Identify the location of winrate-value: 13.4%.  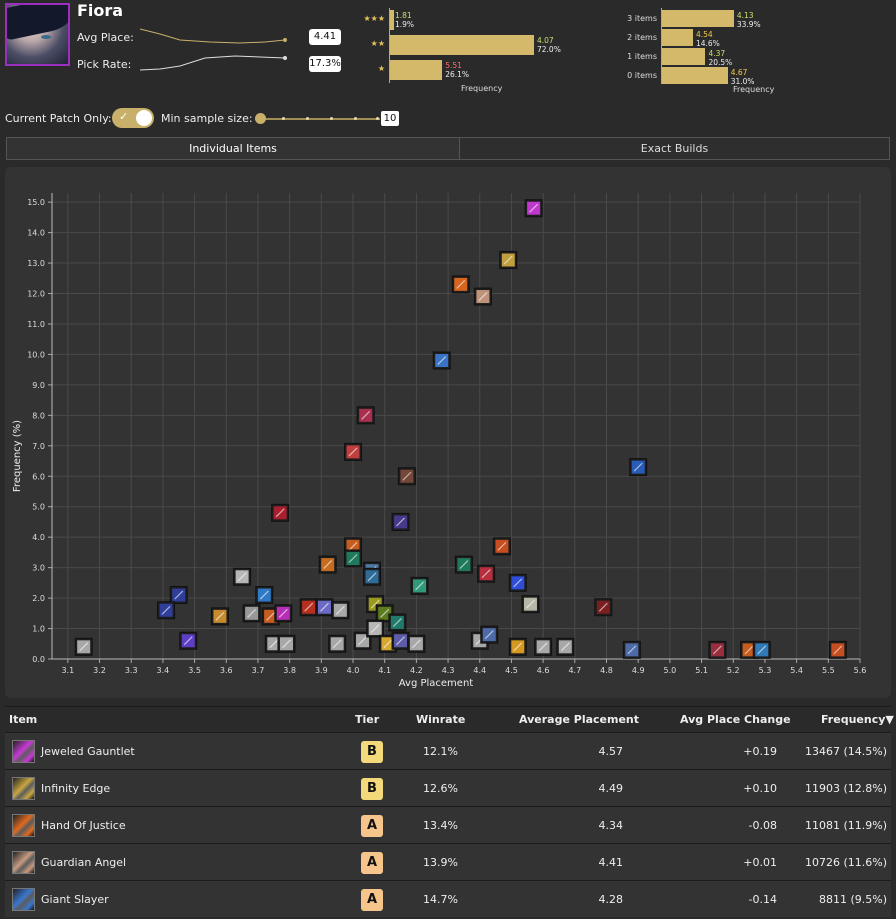
(440, 825).